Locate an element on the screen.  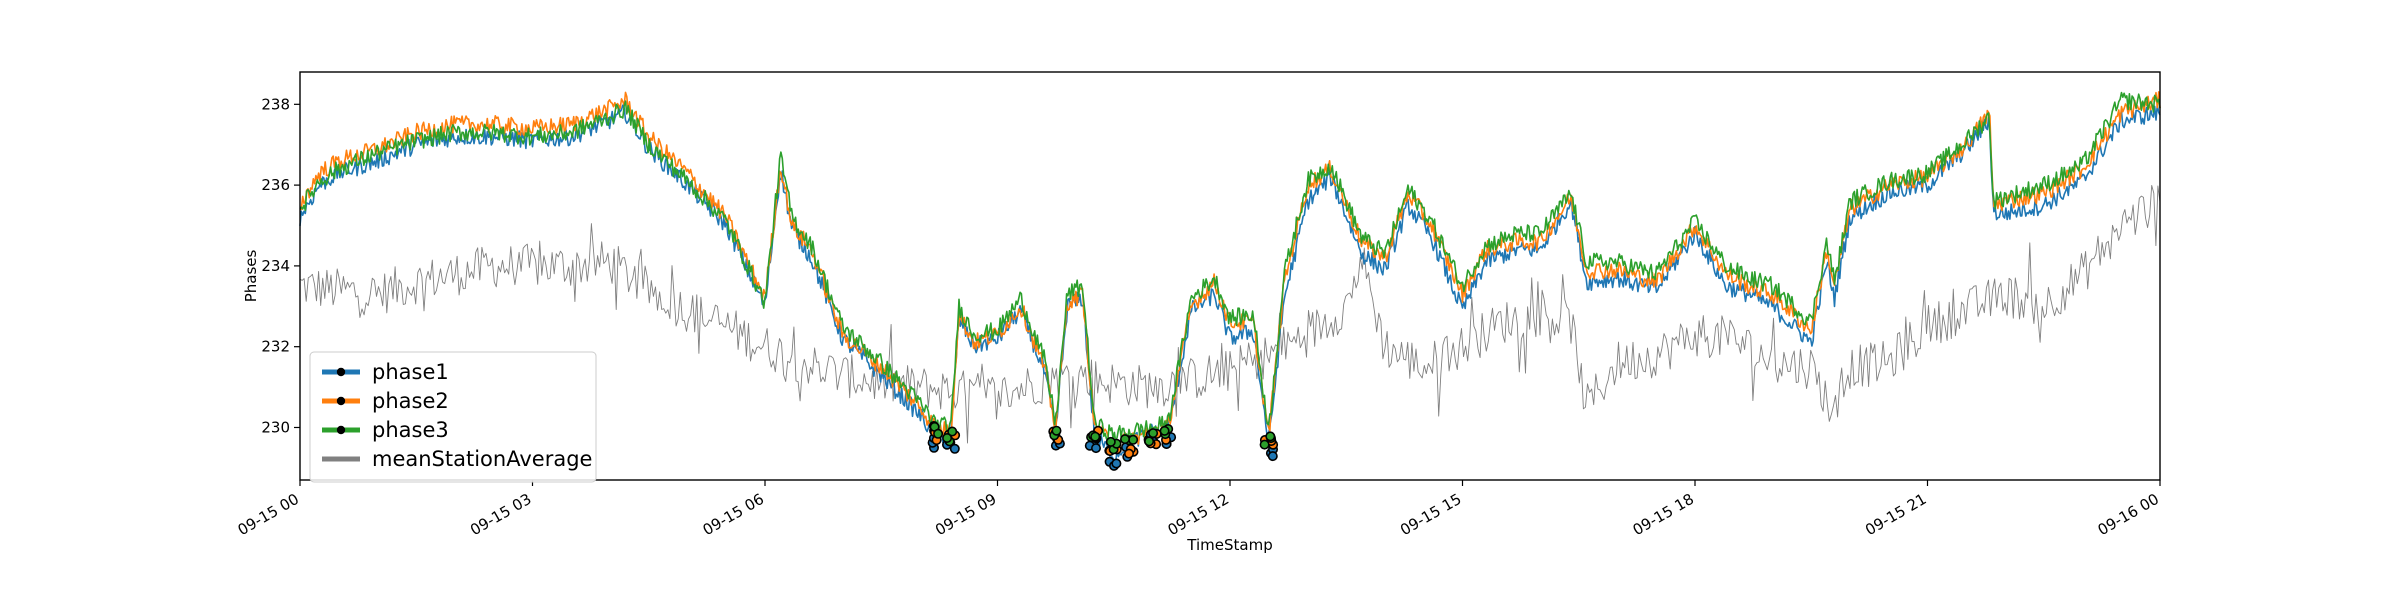
y-axis-label: Phases is located at coordinates (251, 276).